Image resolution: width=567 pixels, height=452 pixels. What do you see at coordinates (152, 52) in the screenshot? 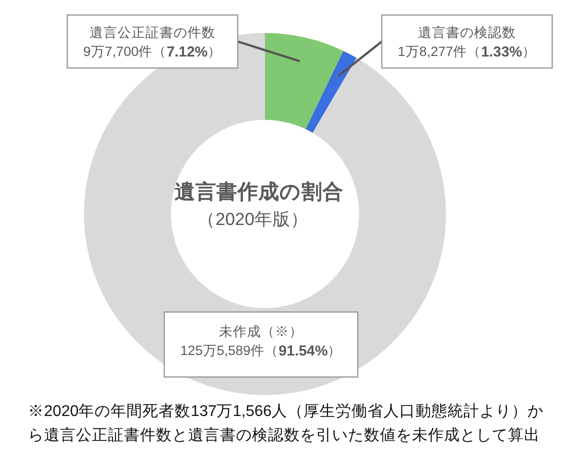
I see `data-label: 9万7,700件（7.12%）` at bounding box center [152, 52].